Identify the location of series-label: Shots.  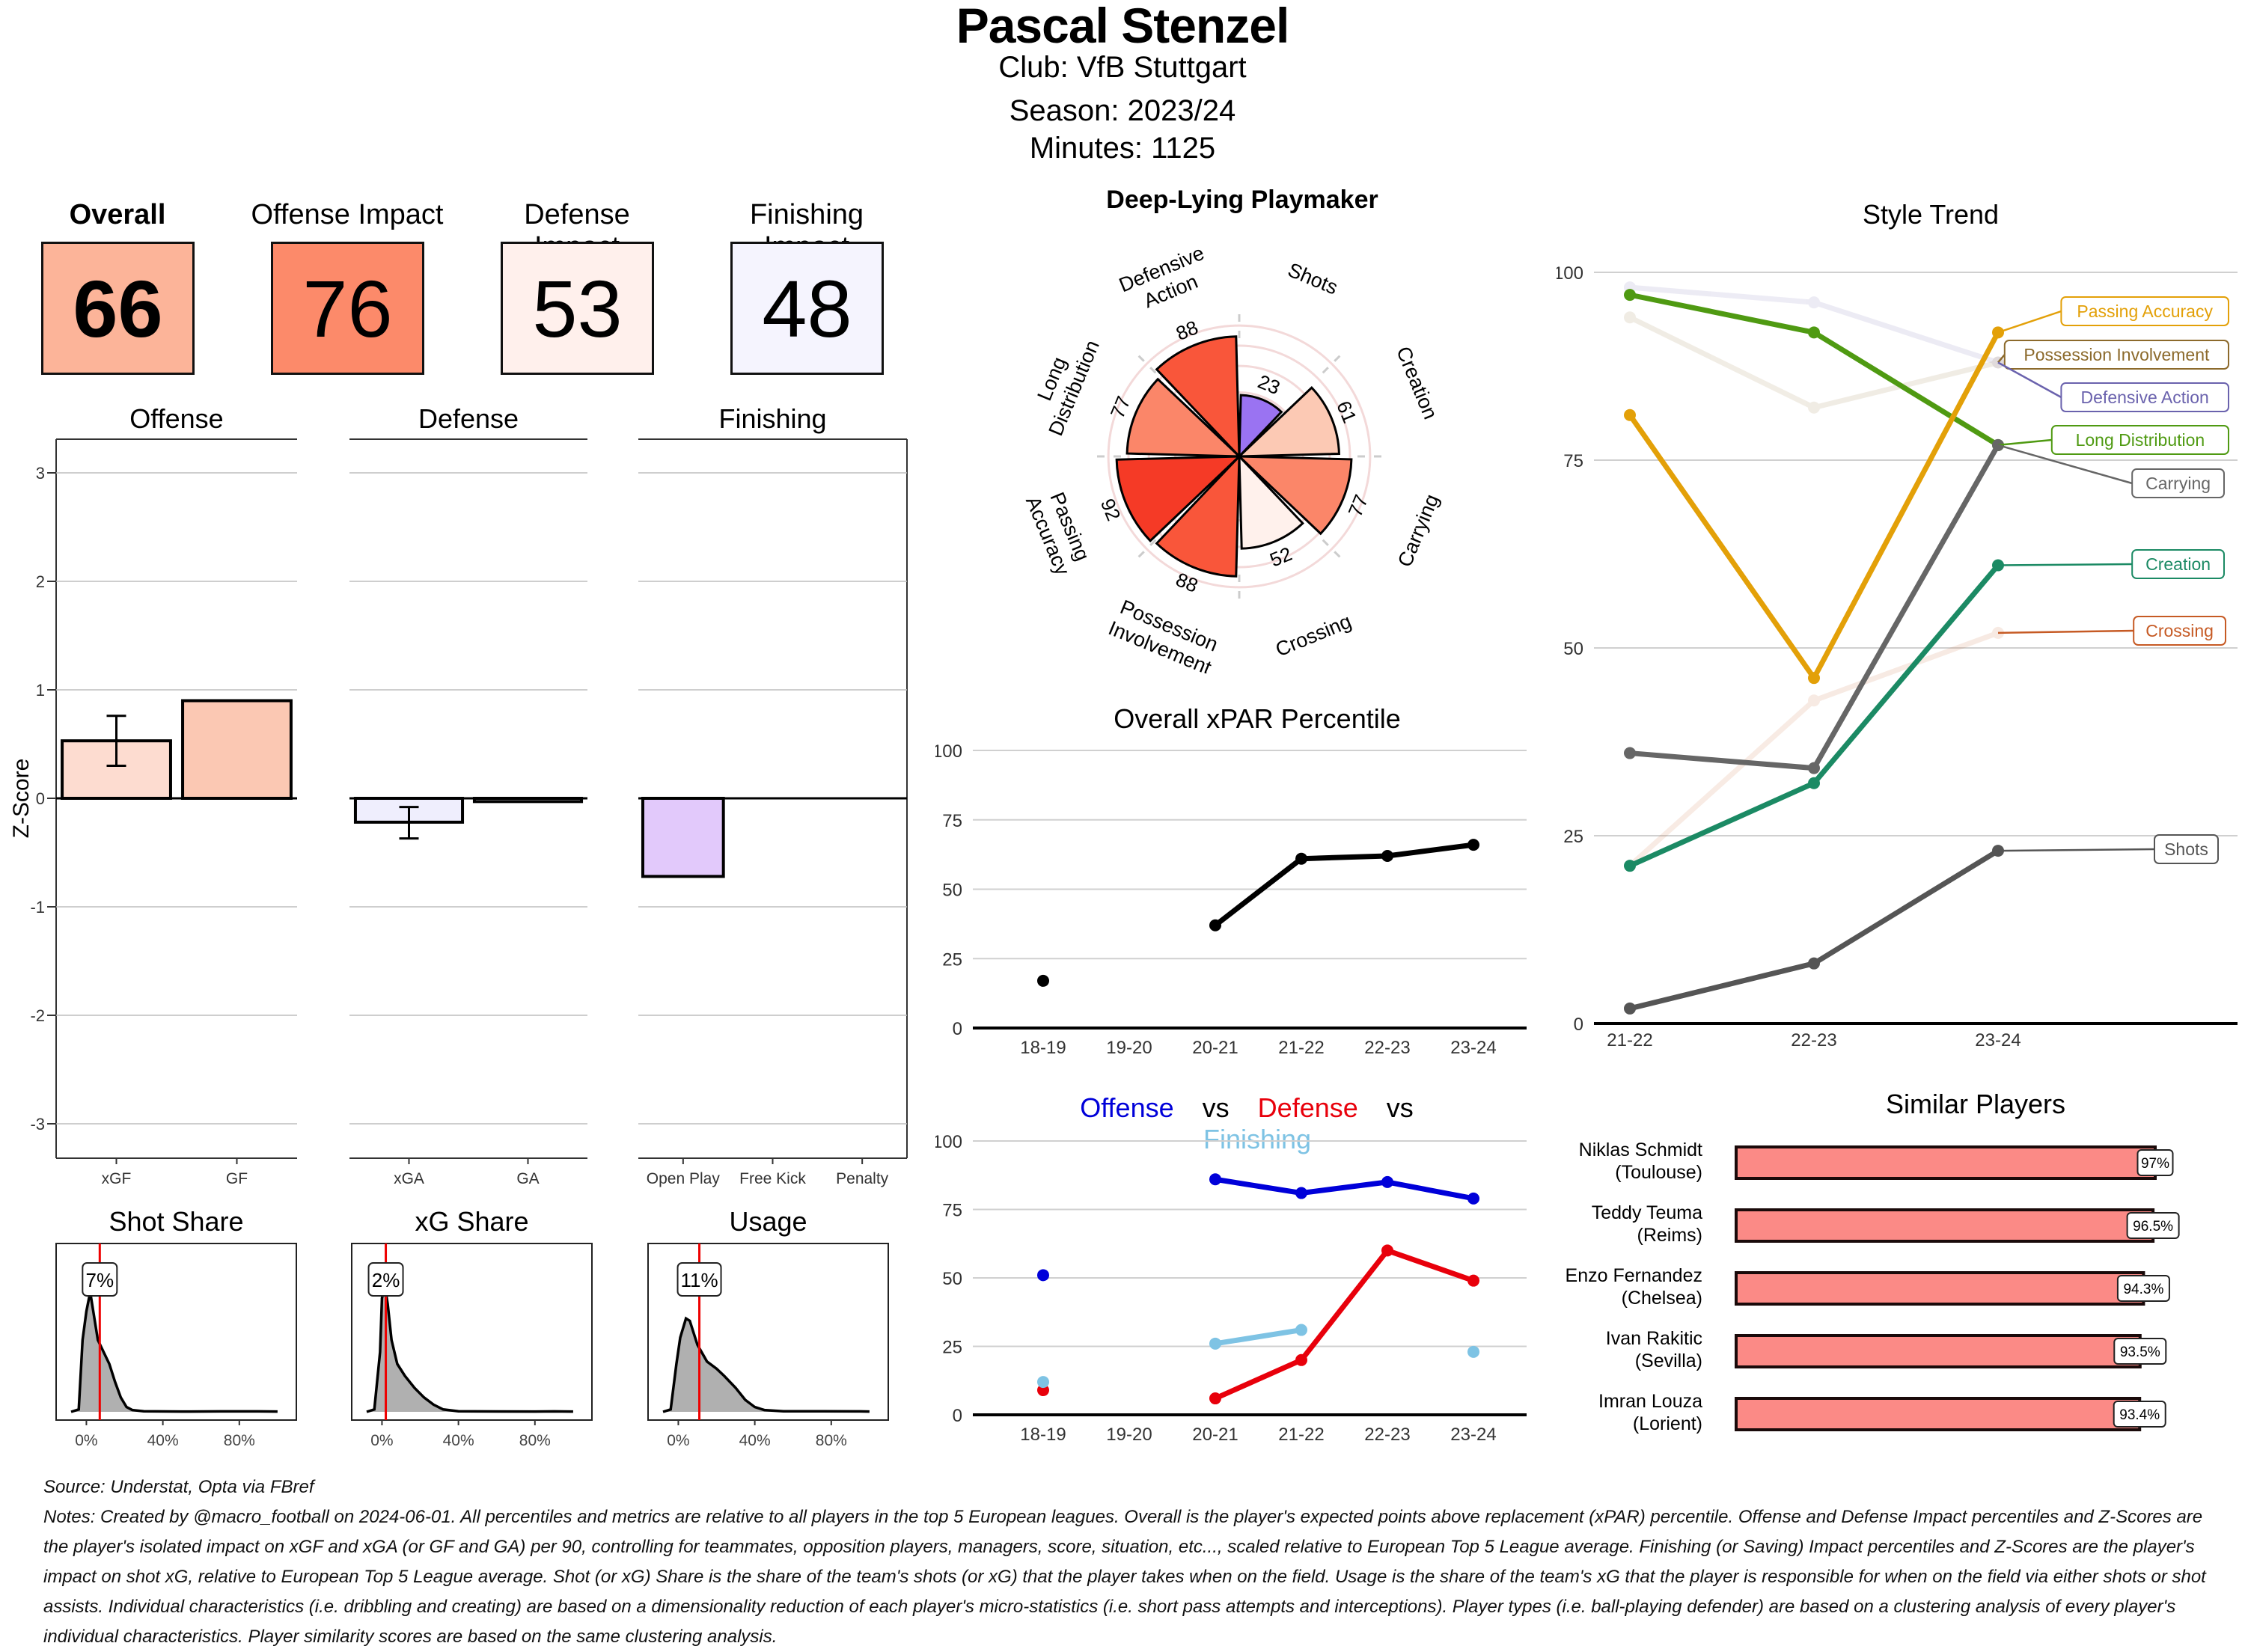
(2186, 849).